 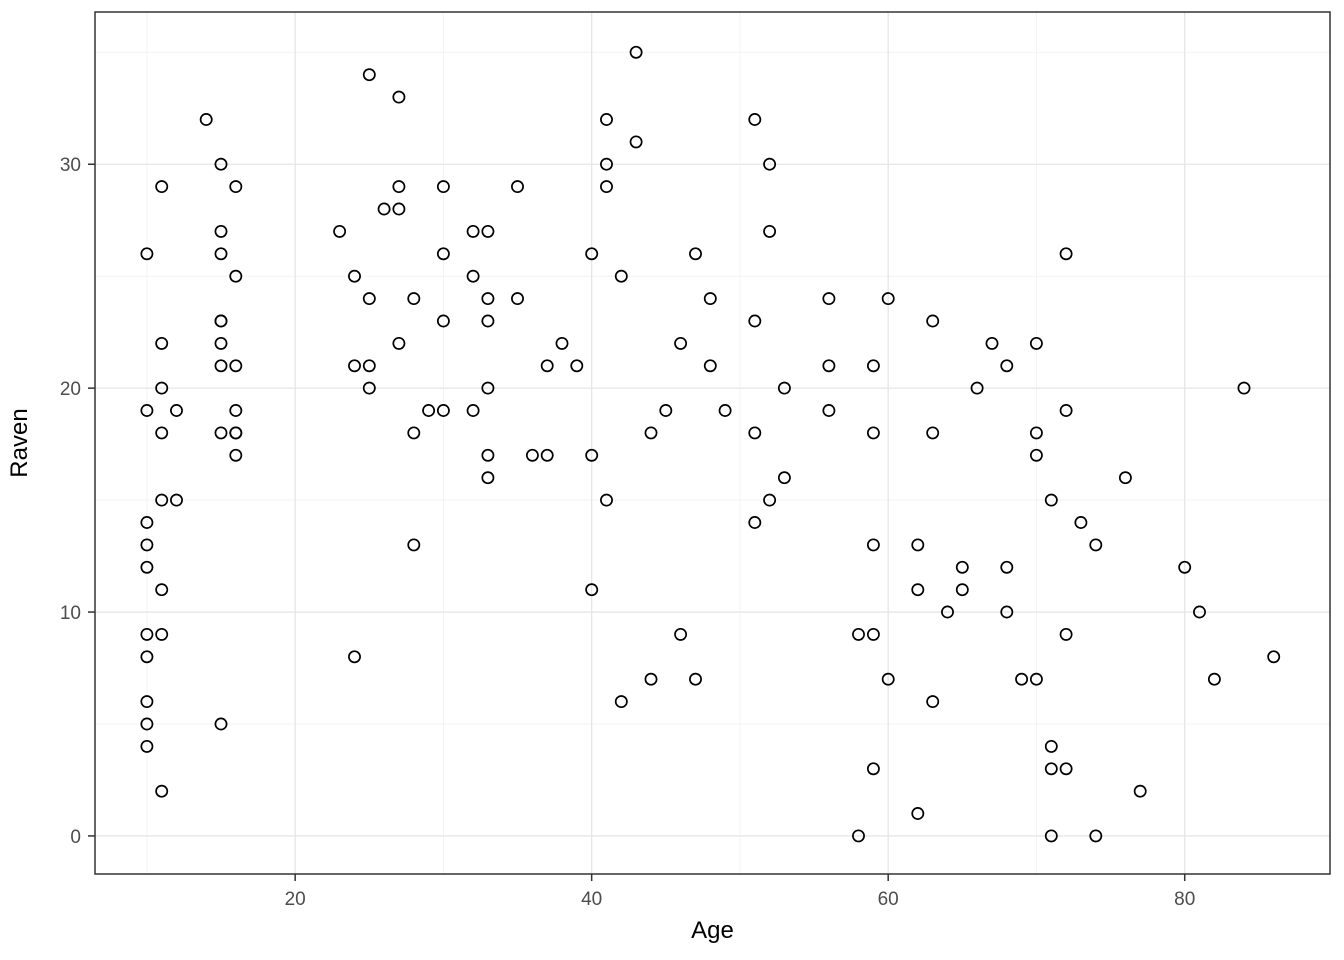 I want to click on x-tick-label: 80, so click(x=1184, y=899).